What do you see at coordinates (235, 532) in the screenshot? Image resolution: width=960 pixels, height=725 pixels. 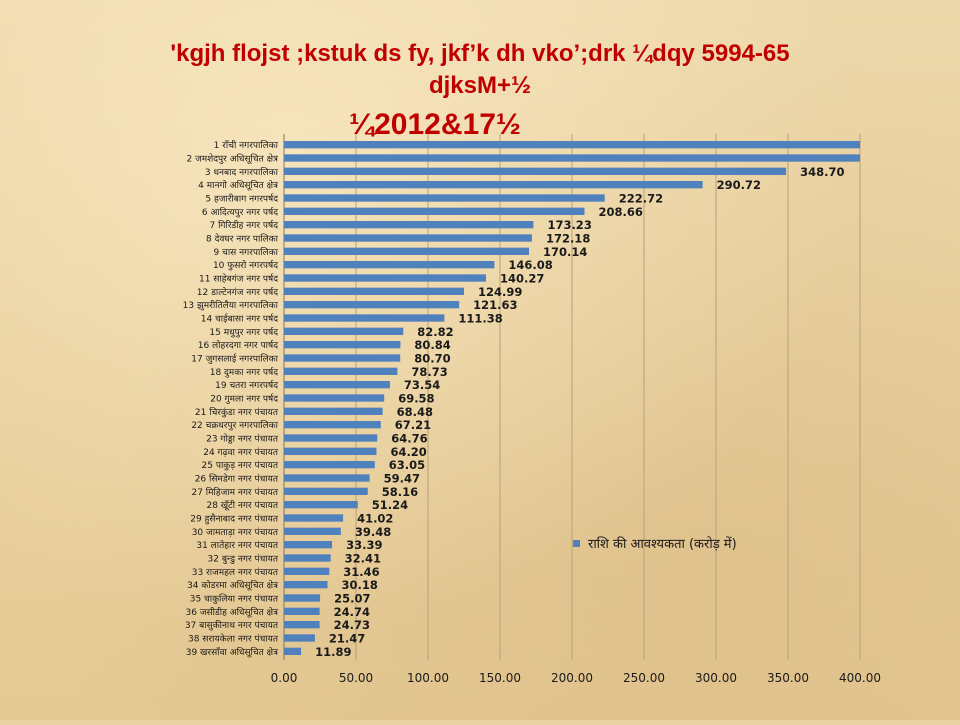 I see `category-label: 30 जामताड़ा नगर पंचायत` at bounding box center [235, 532].